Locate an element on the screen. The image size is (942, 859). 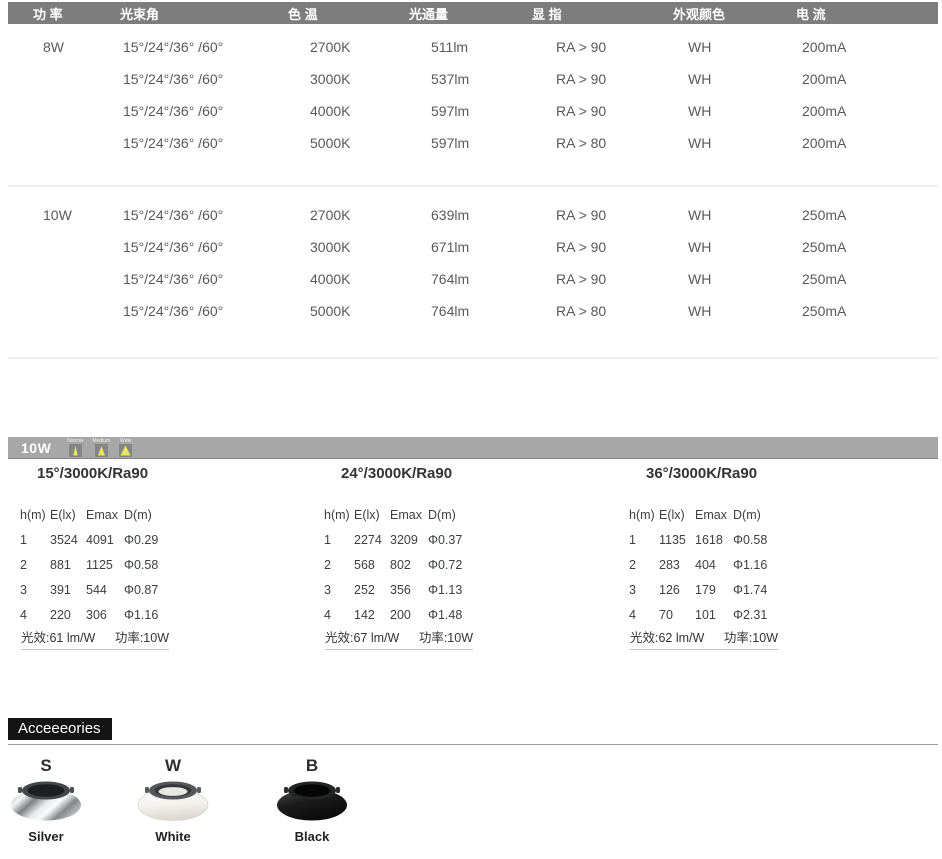
header-cct: 色 温 is located at coordinates (303, 14).